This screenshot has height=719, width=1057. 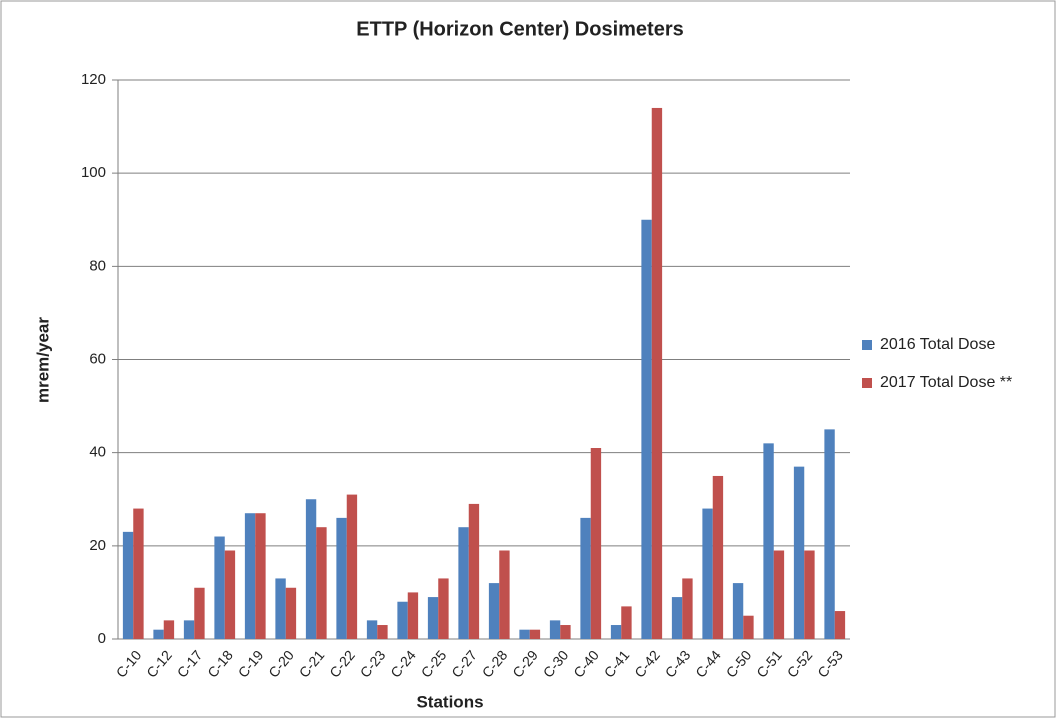 What do you see at coordinates (97, 358) in the screenshot?
I see `y-tick-label: 60` at bounding box center [97, 358].